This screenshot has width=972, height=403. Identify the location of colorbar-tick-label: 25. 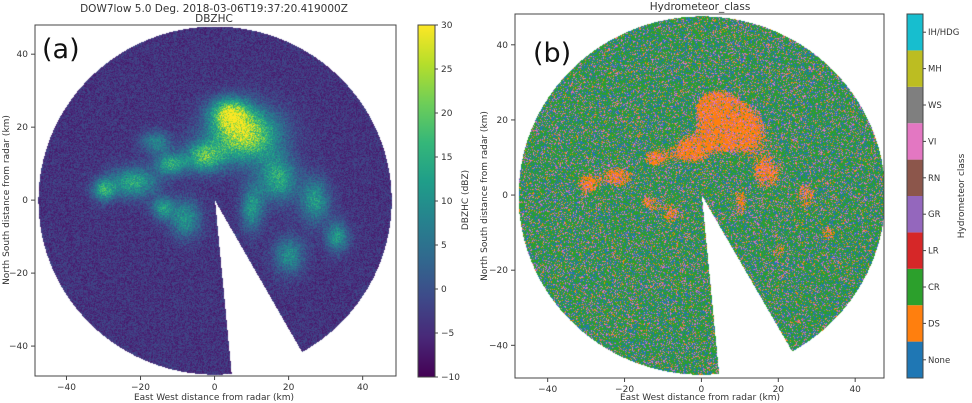
(446, 70).